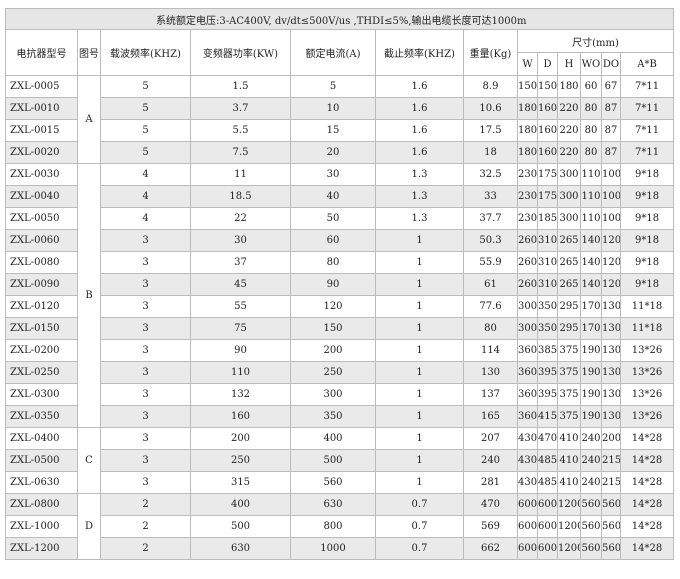  Describe the element at coordinates (569, 526) in the screenshot. I see `data-cell: 1200` at that location.